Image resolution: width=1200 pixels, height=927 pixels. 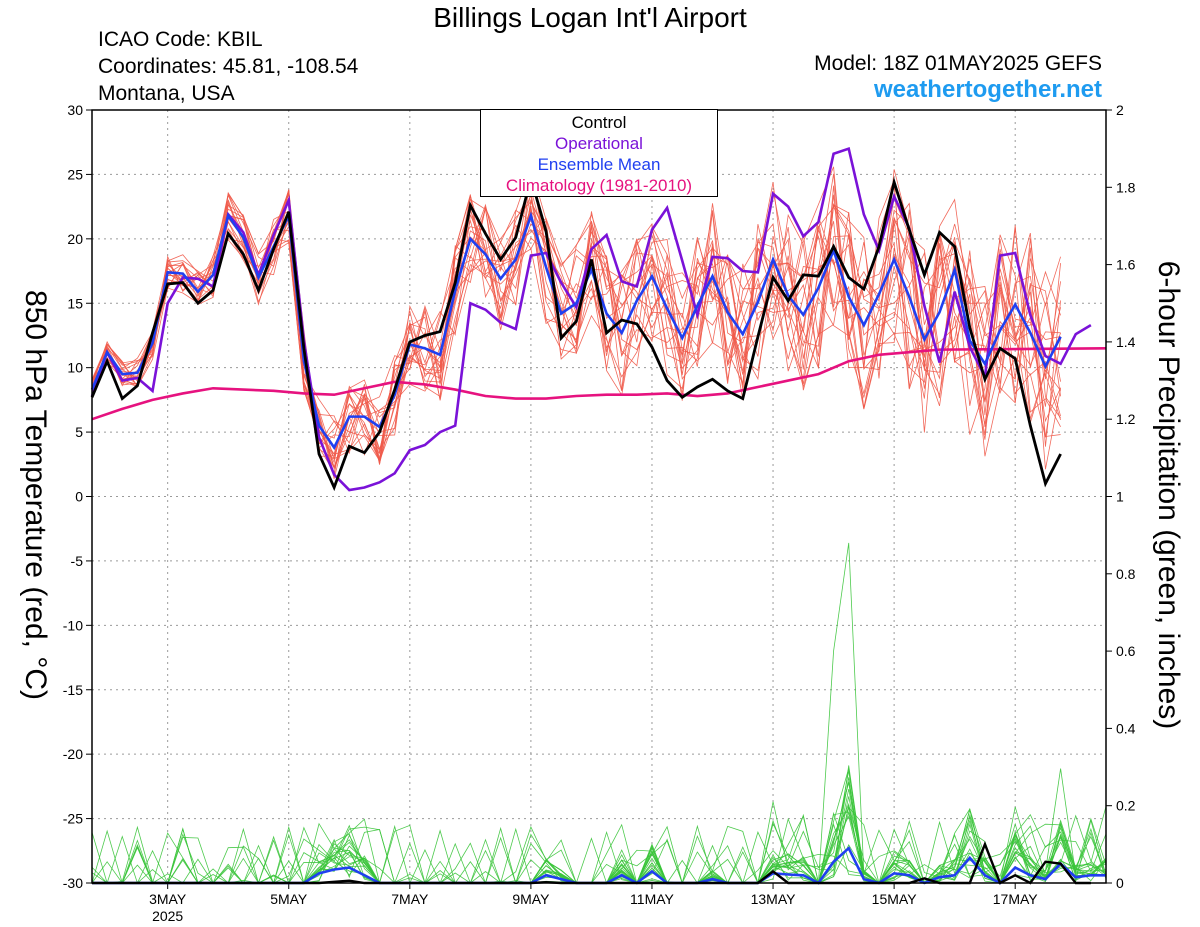 What do you see at coordinates (289, 899) in the screenshot?
I see `x-tick-label: 5MAY` at bounding box center [289, 899].